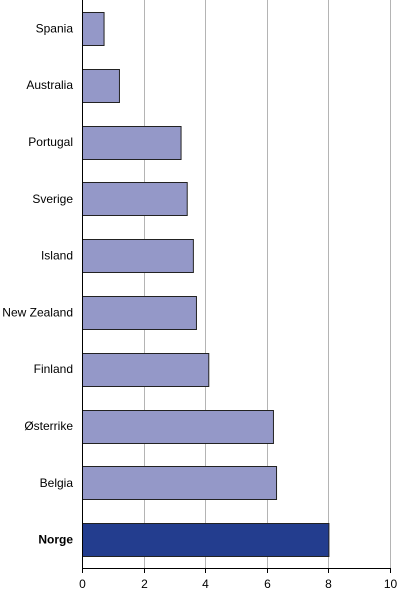 The height and width of the screenshot is (592, 400). What do you see at coordinates (135, 199) in the screenshot?
I see `bar-sverige` at bounding box center [135, 199].